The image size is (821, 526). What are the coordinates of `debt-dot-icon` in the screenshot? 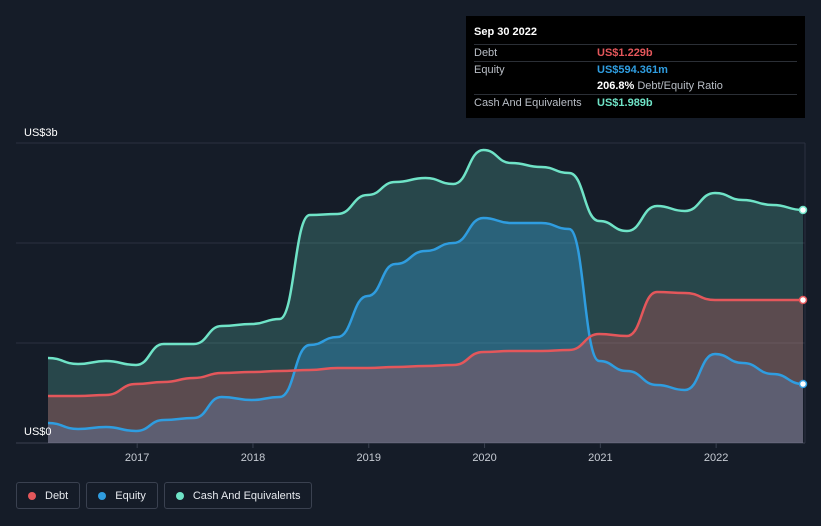 It's located at (32, 495).